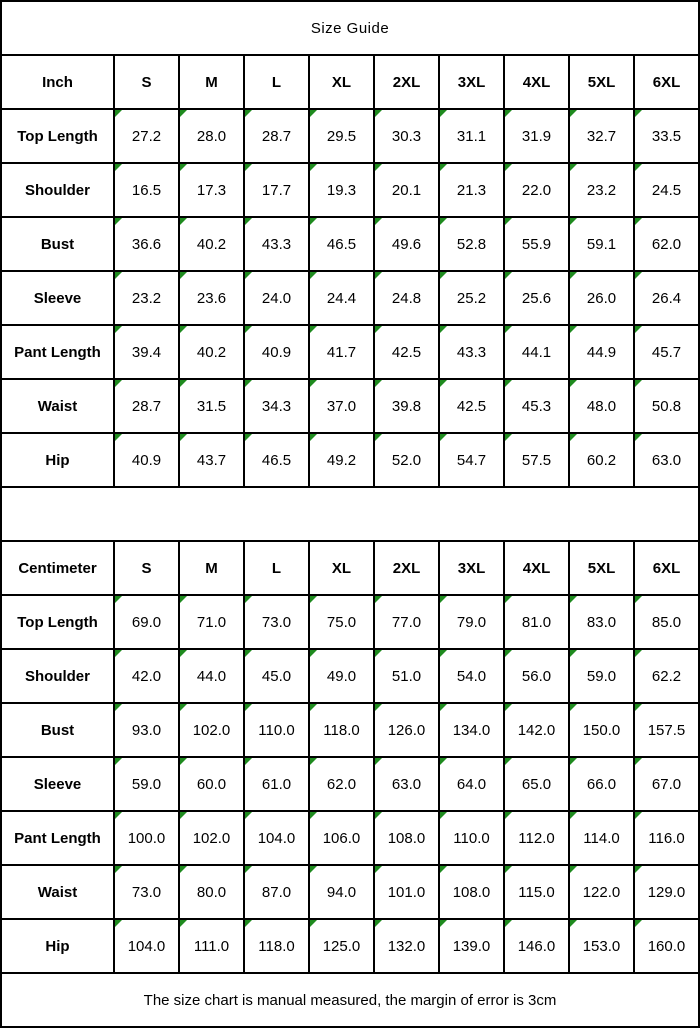 This screenshot has height=1028, width=700. What do you see at coordinates (341, 568) in the screenshot?
I see `size-header-cell: XL` at bounding box center [341, 568].